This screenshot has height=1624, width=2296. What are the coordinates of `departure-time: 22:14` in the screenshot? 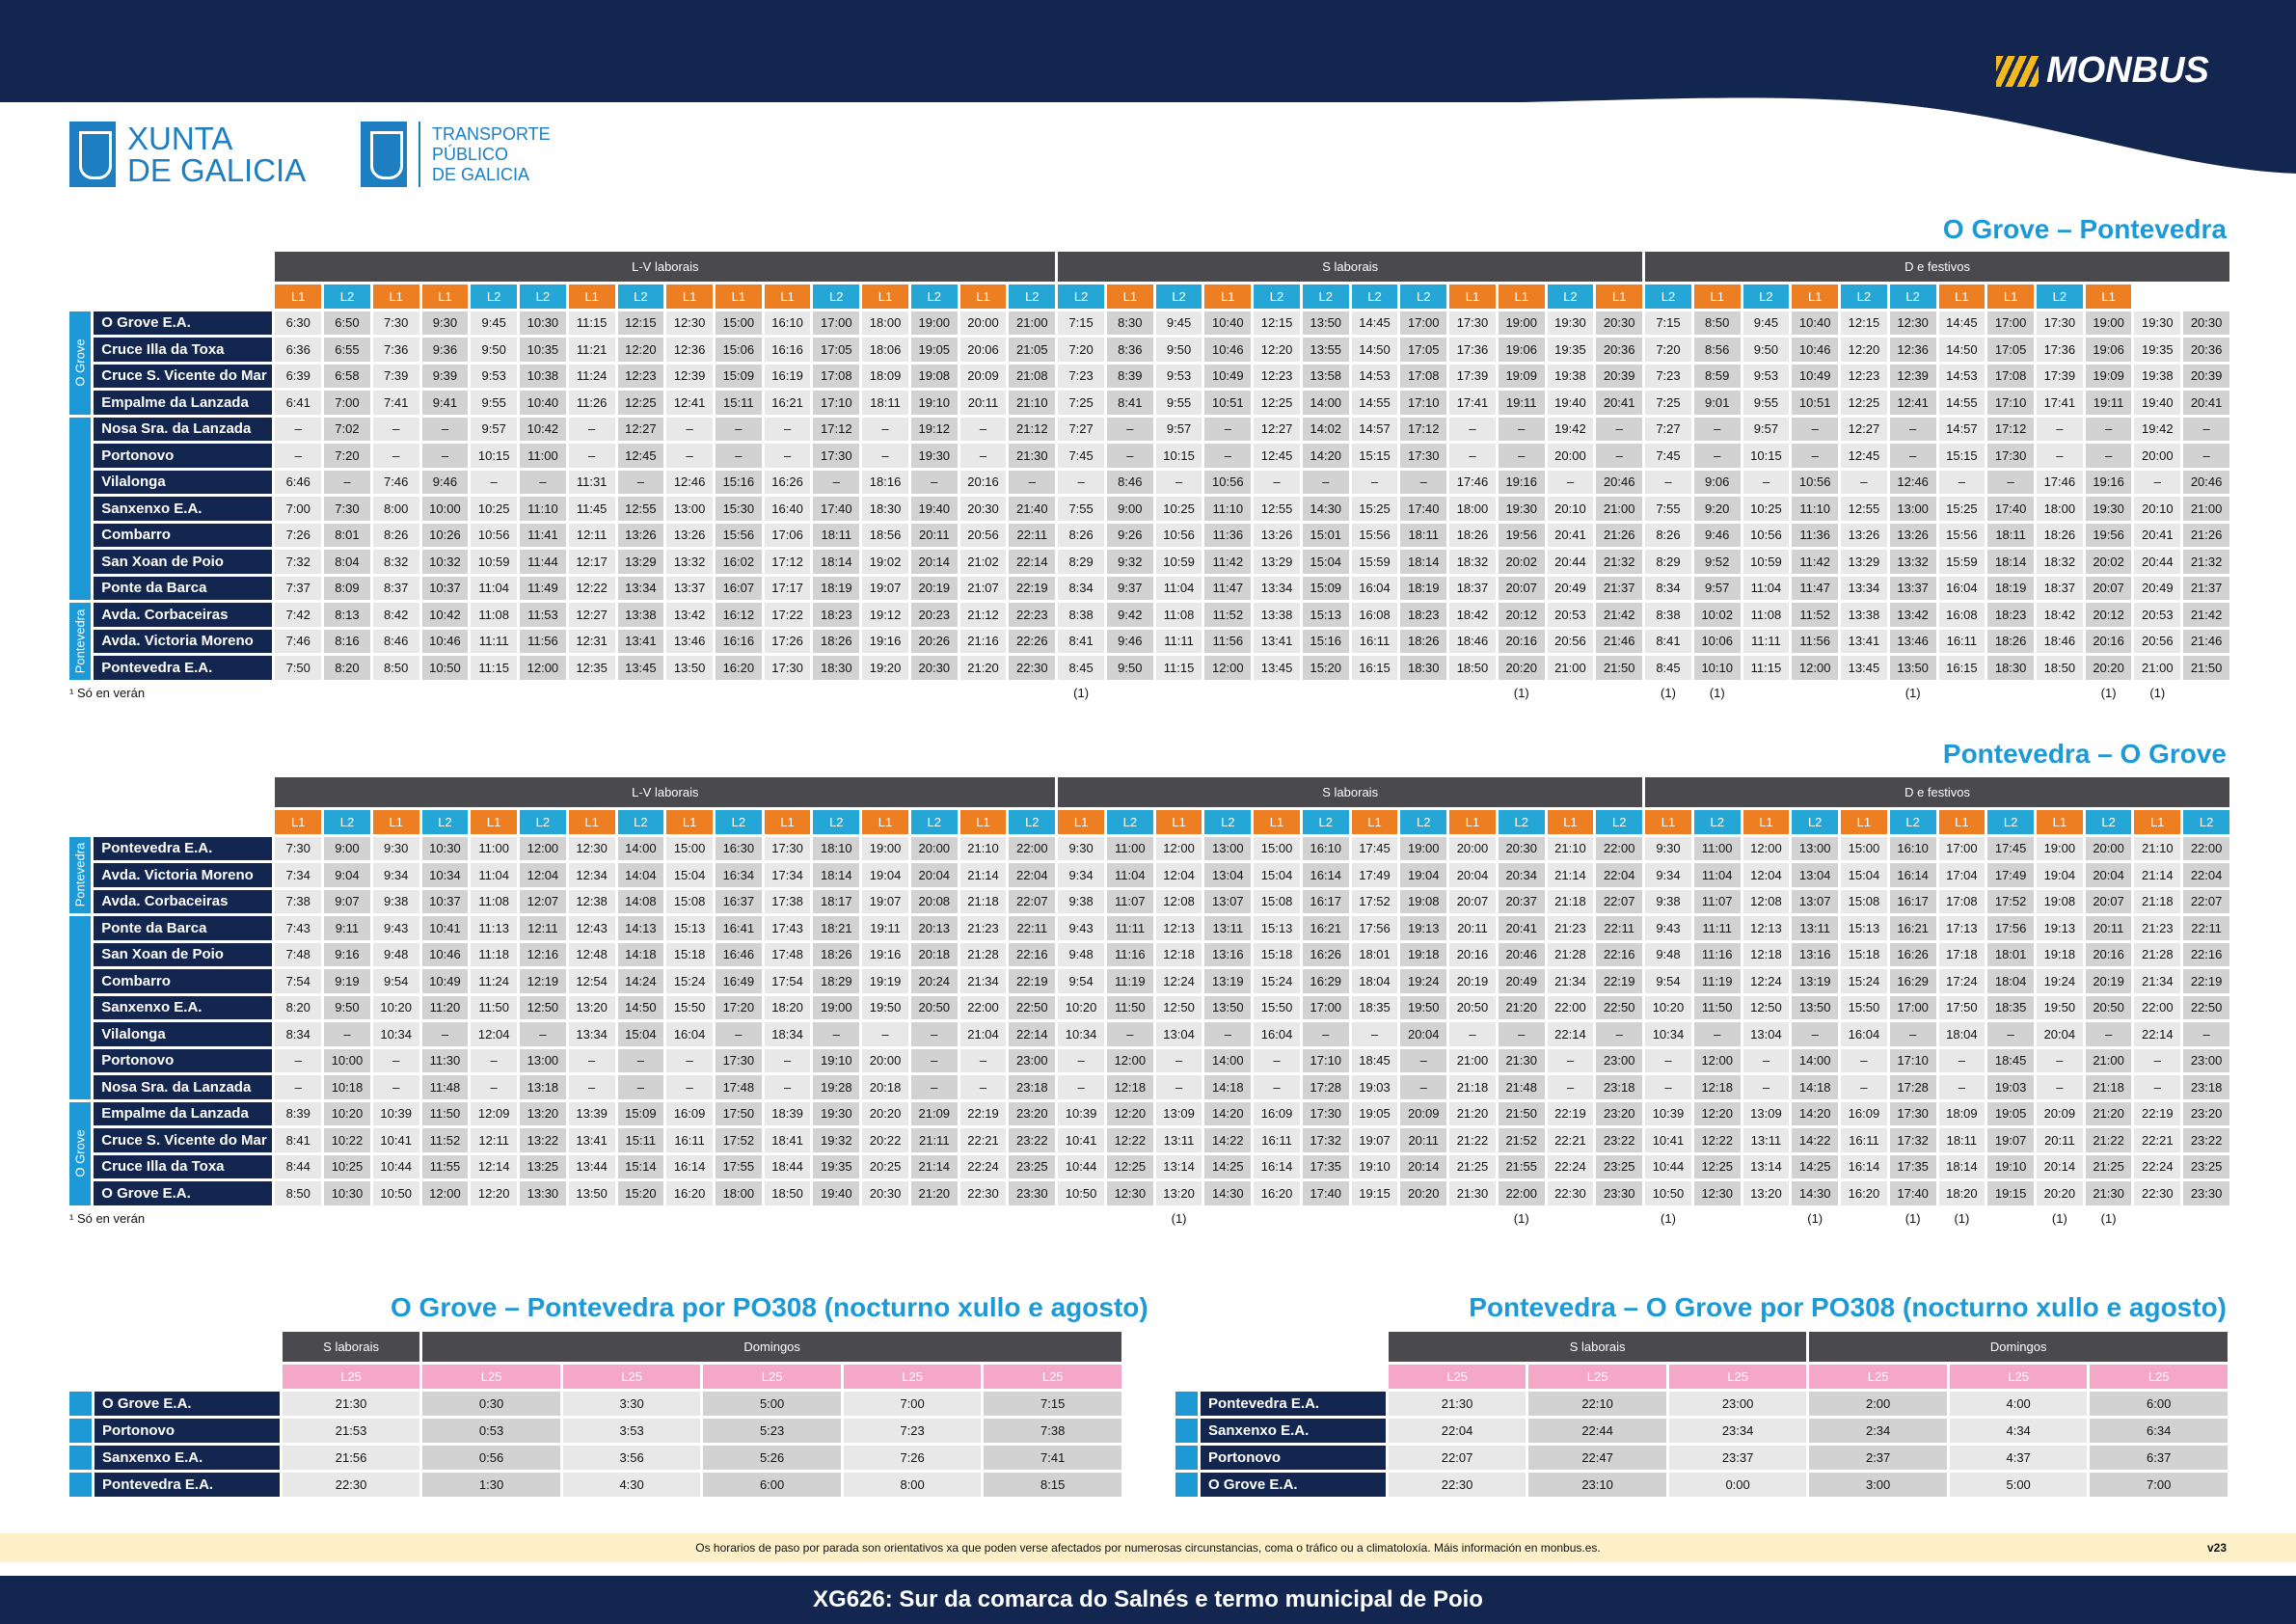 It's located at (2157, 1034).